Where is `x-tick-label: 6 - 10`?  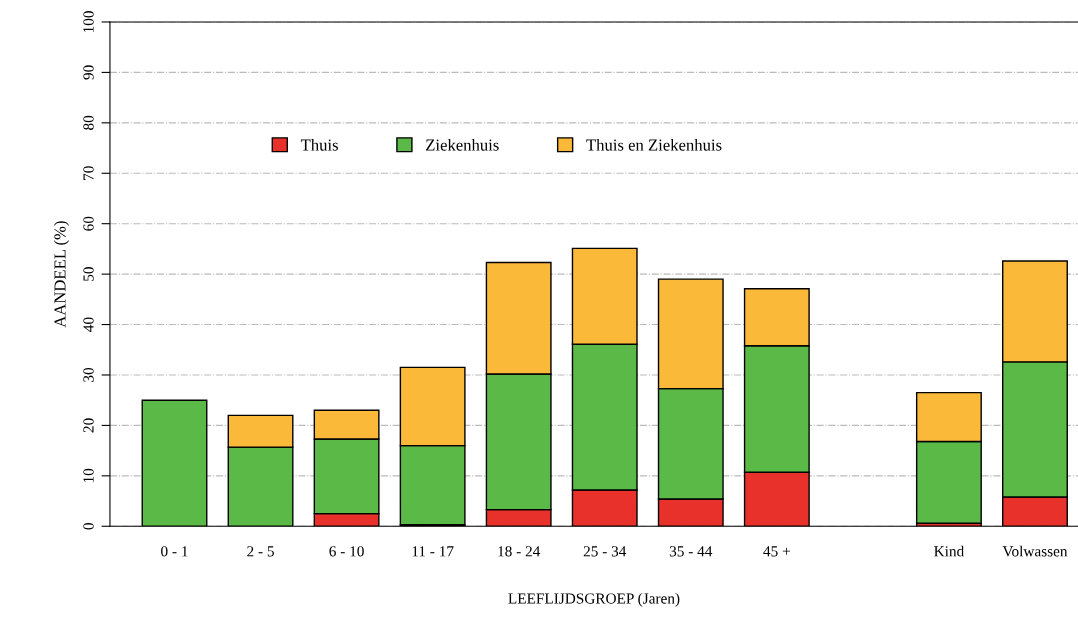 x-tick-label: 6 - 10 is located at coordinates (346, 551).